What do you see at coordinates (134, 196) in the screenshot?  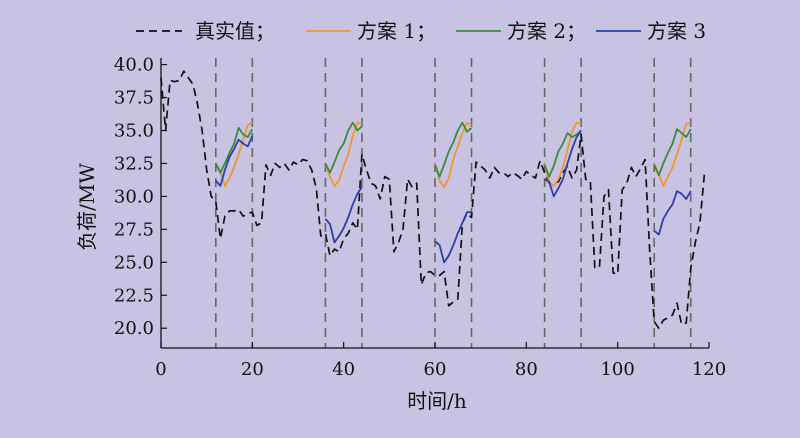 I see `y-tick-label: 30.0` at bounding box center [134, 196].